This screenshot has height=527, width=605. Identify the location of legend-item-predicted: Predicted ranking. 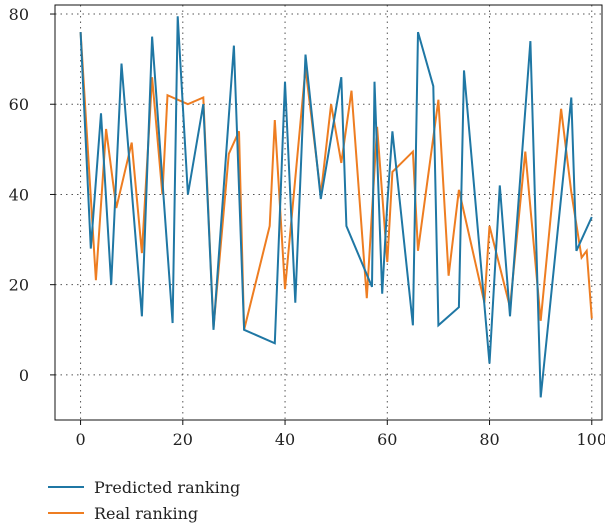
(144, 487).